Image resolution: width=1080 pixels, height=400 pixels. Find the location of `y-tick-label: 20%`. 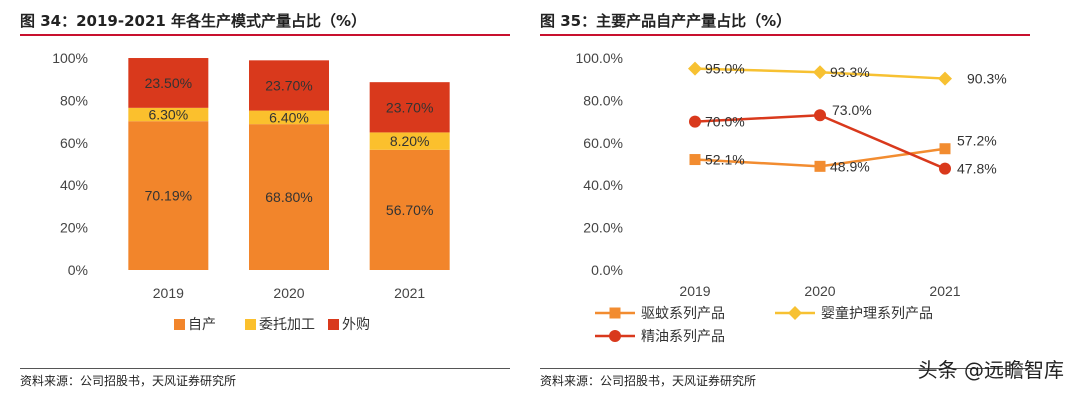

y-tick-label: 20% is located at coordinates (74, 228).